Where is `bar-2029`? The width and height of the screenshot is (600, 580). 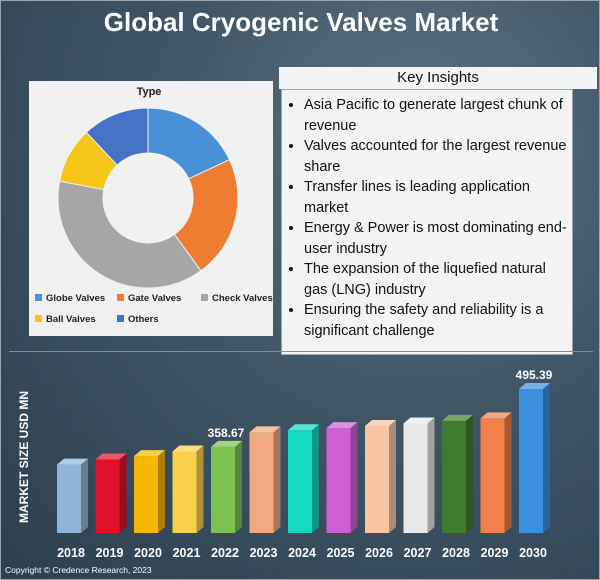 bar-2029 is located at coordinates (496, 472).